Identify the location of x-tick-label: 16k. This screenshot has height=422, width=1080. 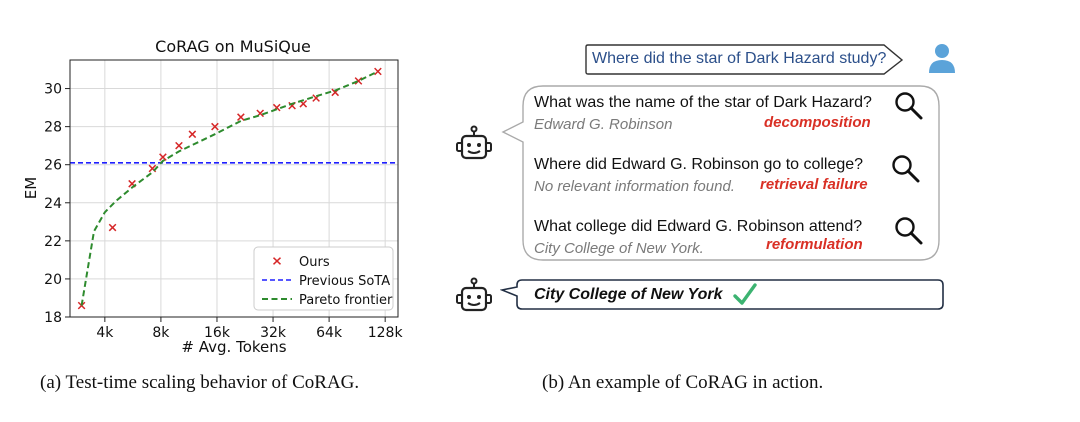
(217, 333).